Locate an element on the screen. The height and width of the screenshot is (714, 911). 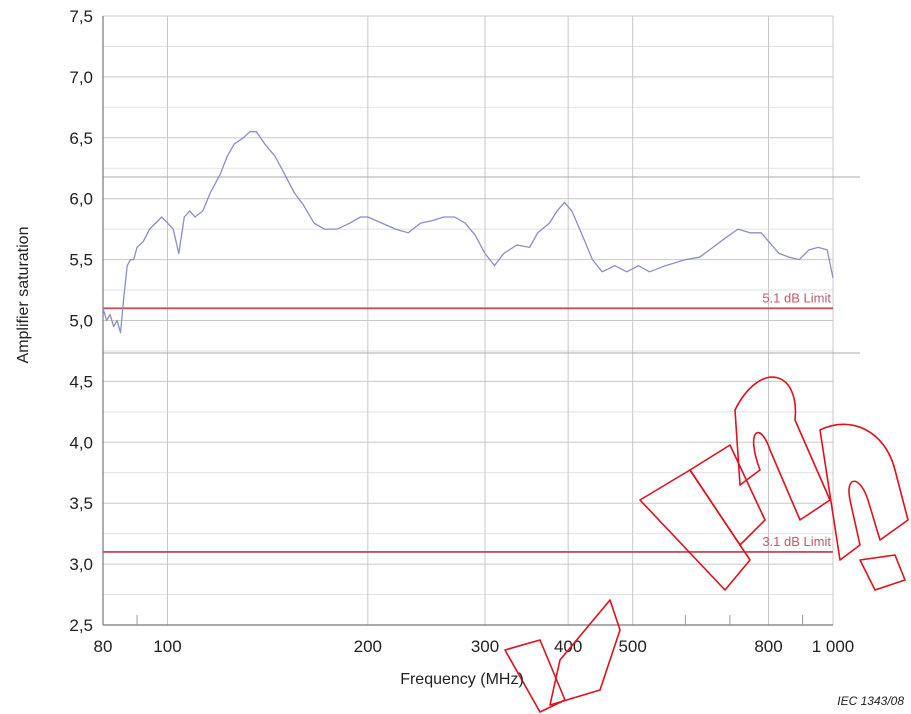
y-axis-title: Amplifier saturation is located at coordinates (23, 295).